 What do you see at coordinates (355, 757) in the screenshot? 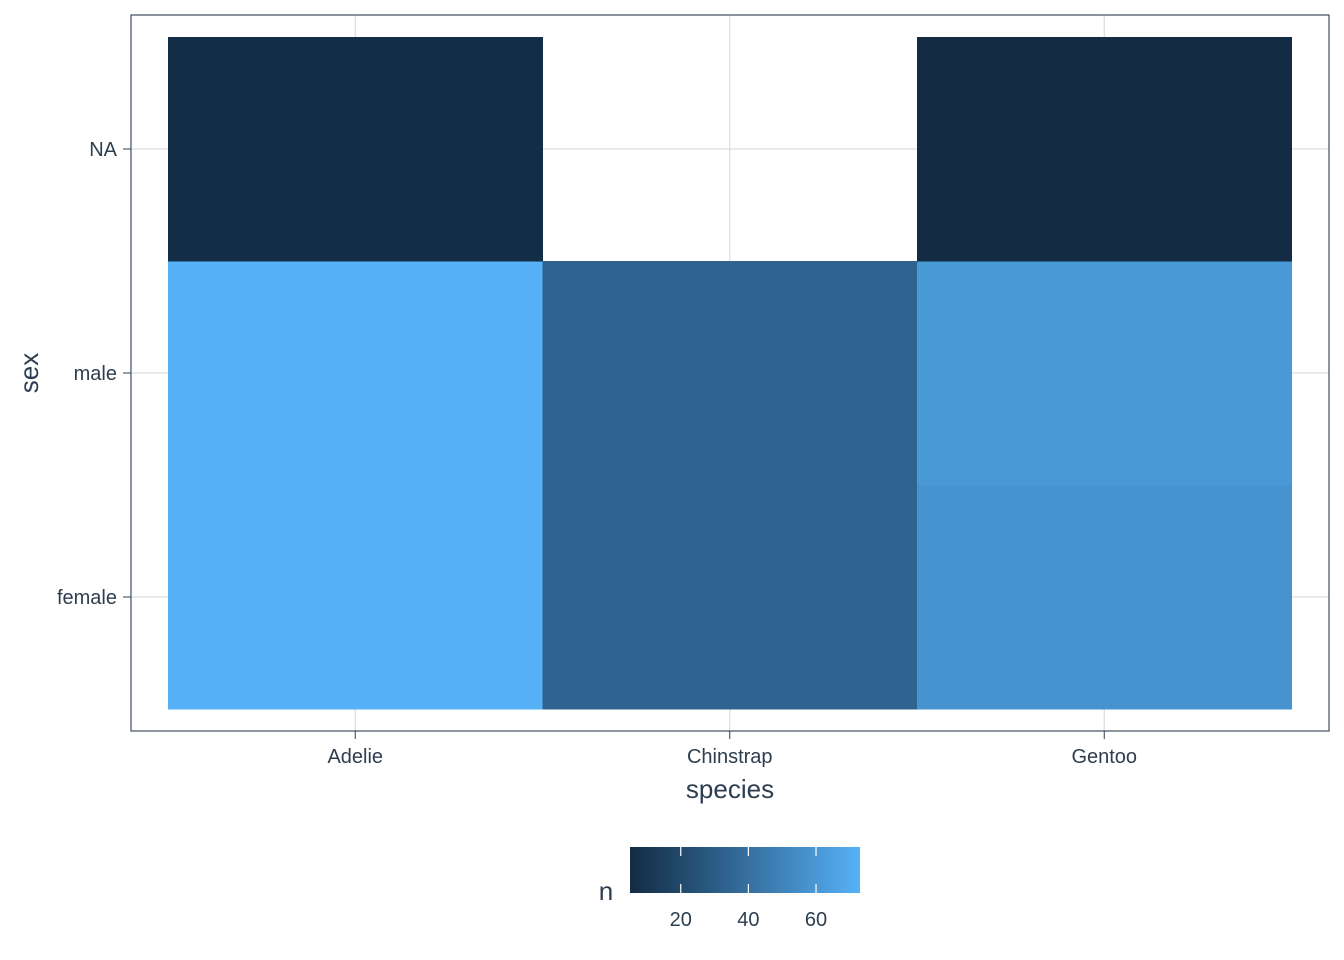
I see `x-tick-label: Adelie` at bounding box center [355, 757].